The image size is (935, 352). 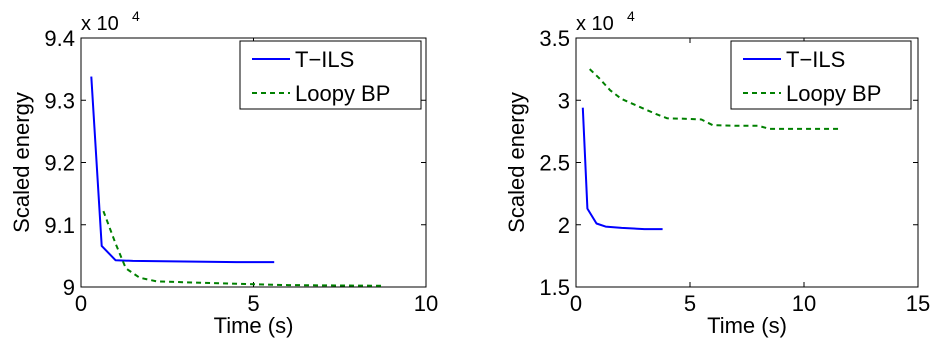 I want to click on y-tick-label: 9.4, so click(x=59, y=38).